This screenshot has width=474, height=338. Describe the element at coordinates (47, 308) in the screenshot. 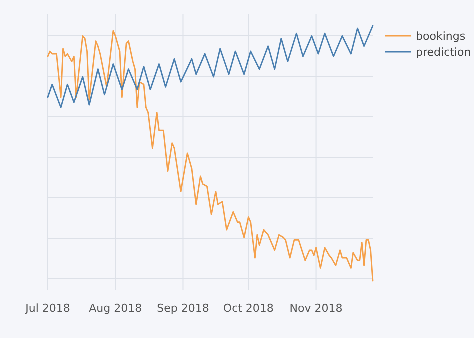

I see `x-tick-label: Jul 2018` at that location.